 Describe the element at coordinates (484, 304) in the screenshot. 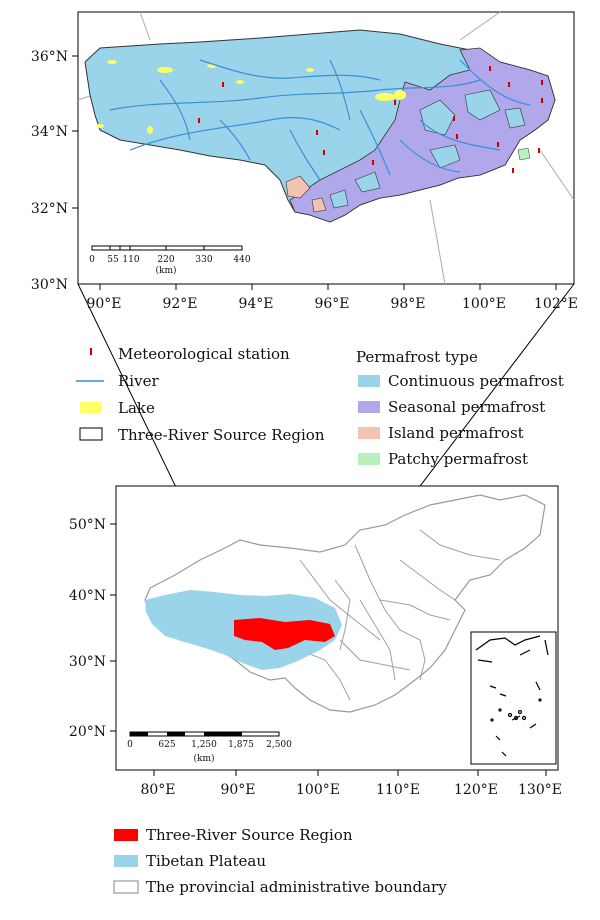

I see `top-lon-label: 100°E` at that location.